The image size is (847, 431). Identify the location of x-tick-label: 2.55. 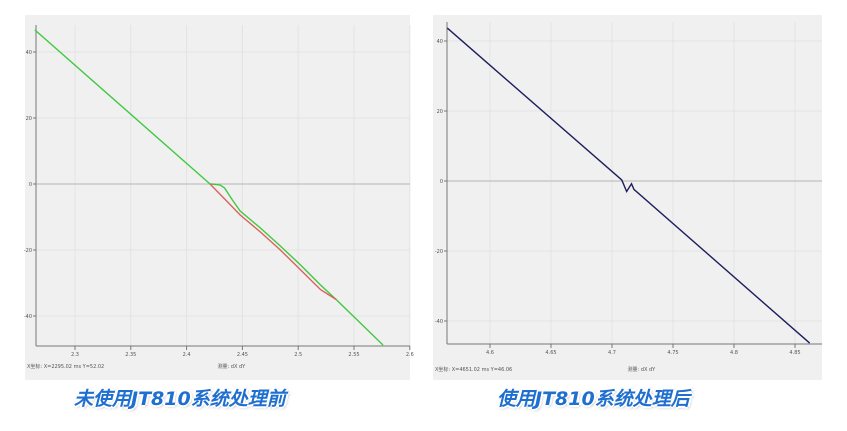
(353, 355).